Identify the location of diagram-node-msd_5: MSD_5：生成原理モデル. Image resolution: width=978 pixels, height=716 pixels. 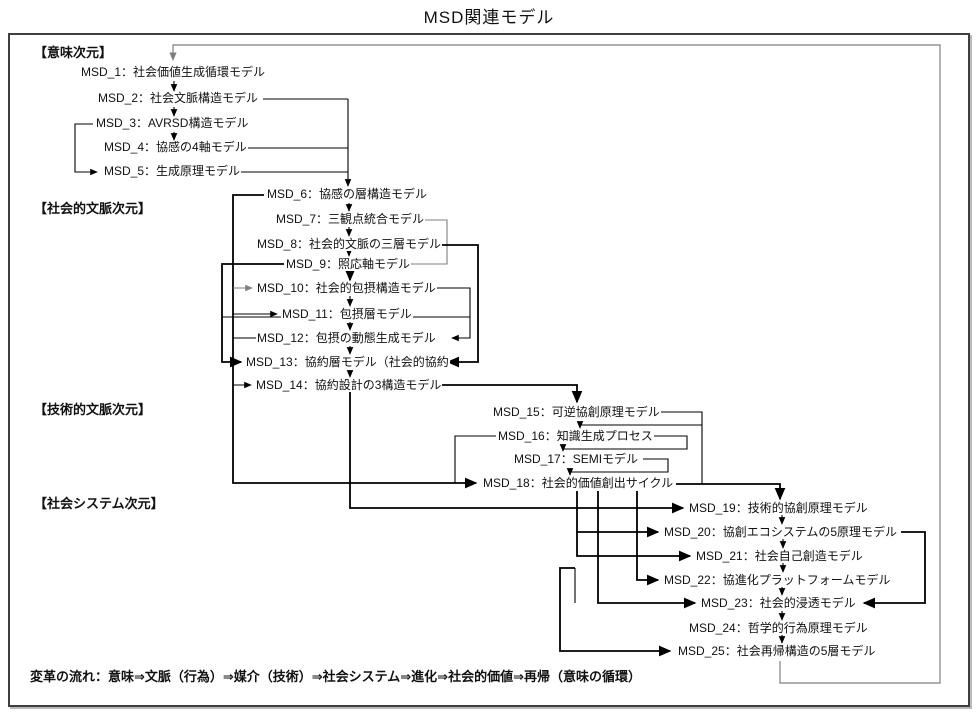
(172, 171).